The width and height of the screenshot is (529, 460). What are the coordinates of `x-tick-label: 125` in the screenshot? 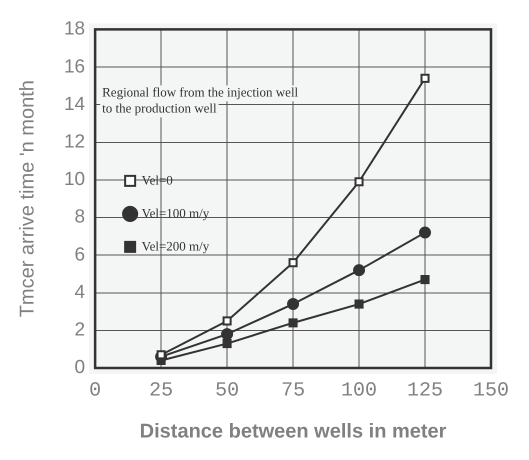 It's located at (425, 390).